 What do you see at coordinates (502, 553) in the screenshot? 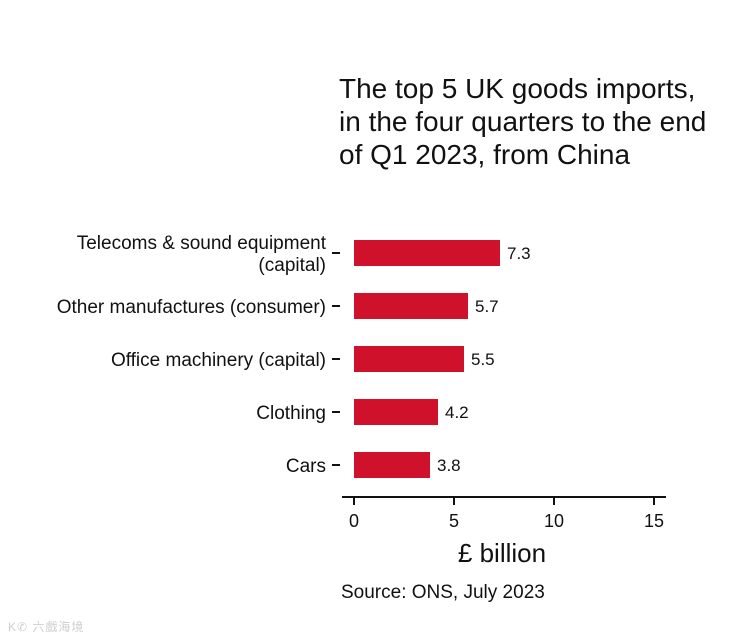
I see `x-axis-title: £ billion` at bounding box center [502, 553].